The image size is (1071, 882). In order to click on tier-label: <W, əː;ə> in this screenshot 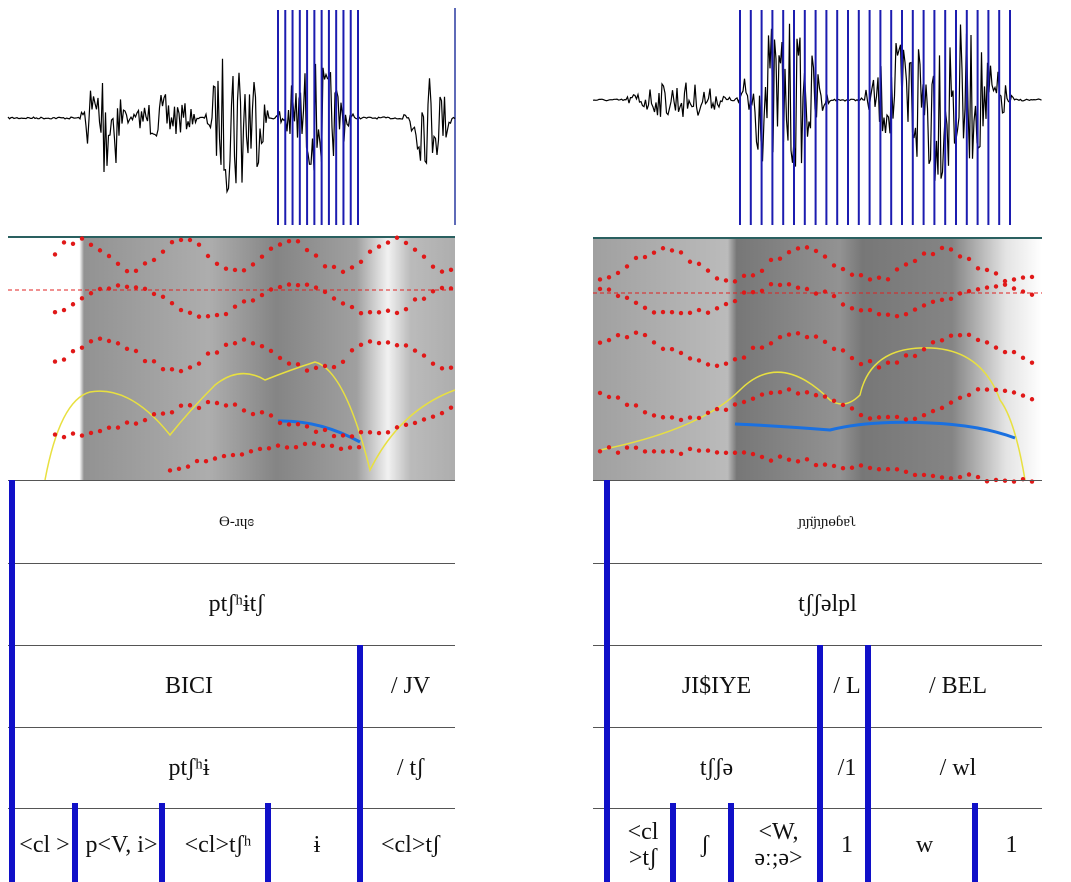, I will do `click(778, 845)`.